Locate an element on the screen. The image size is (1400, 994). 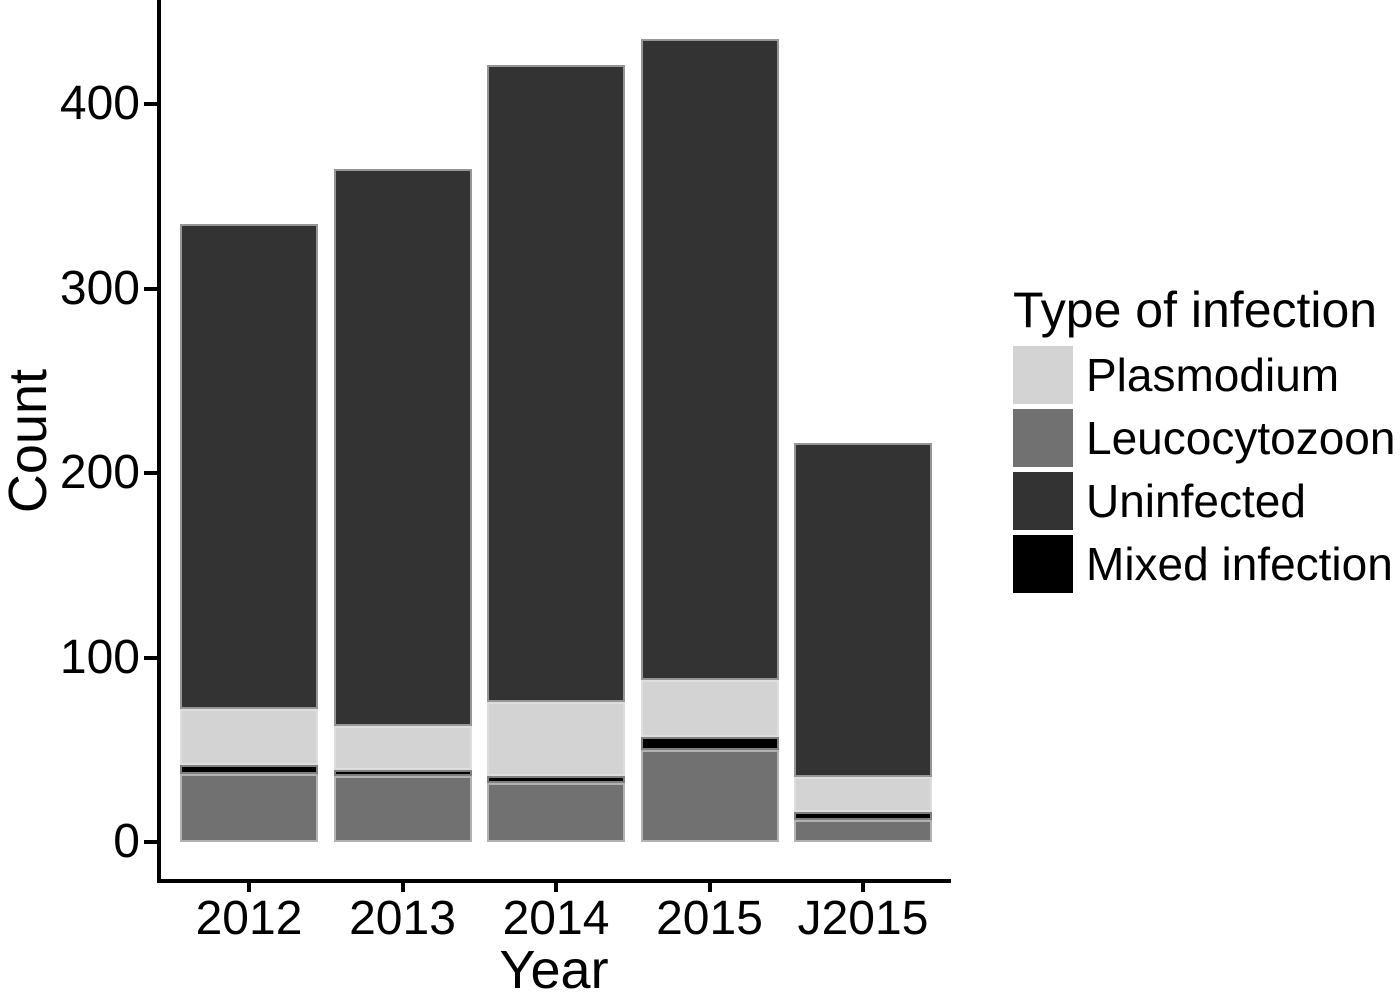
legend-swatch-uninfected is located at coordinates (1043, 501).